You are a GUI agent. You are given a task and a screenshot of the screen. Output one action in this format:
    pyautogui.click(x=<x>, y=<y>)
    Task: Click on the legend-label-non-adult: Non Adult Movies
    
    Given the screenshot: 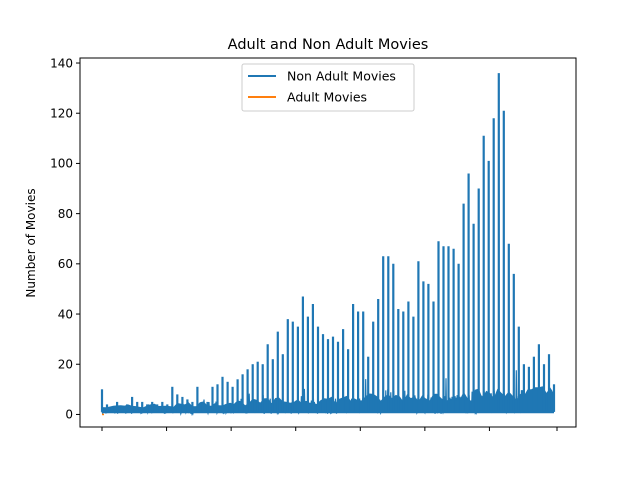 What is the action you would take?
    pyautogui.click(x=341, y=76)
    